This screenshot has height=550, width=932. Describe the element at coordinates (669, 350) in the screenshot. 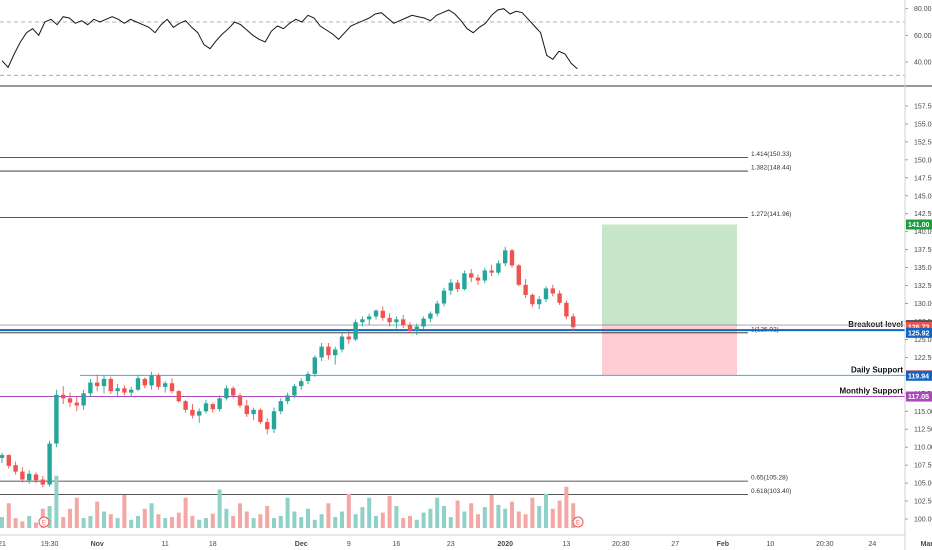

I see `stop-zone` at that location.